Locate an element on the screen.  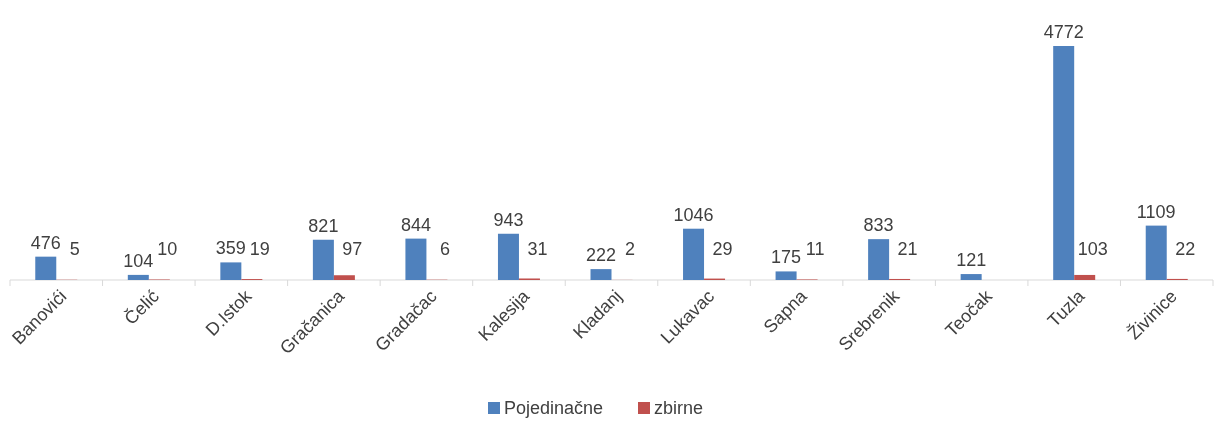
data-label: 121 is located at coordinates (971, 260).